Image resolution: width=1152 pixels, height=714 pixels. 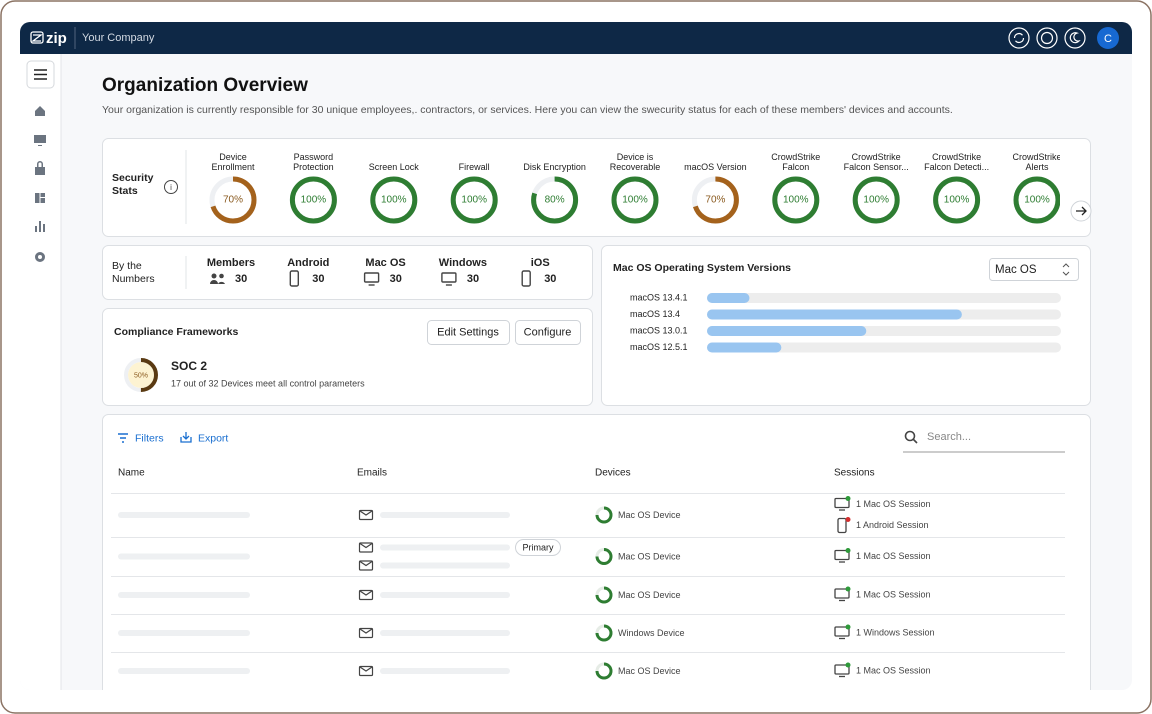 I want to click on help-button, so click(x=1047, y=38).